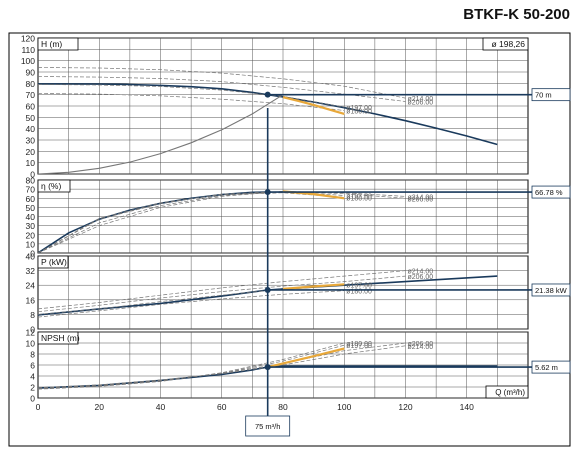  Describe the element at coordinates (546, 367) in the screenshot. I see `result-value: 5.62 m` at that location.